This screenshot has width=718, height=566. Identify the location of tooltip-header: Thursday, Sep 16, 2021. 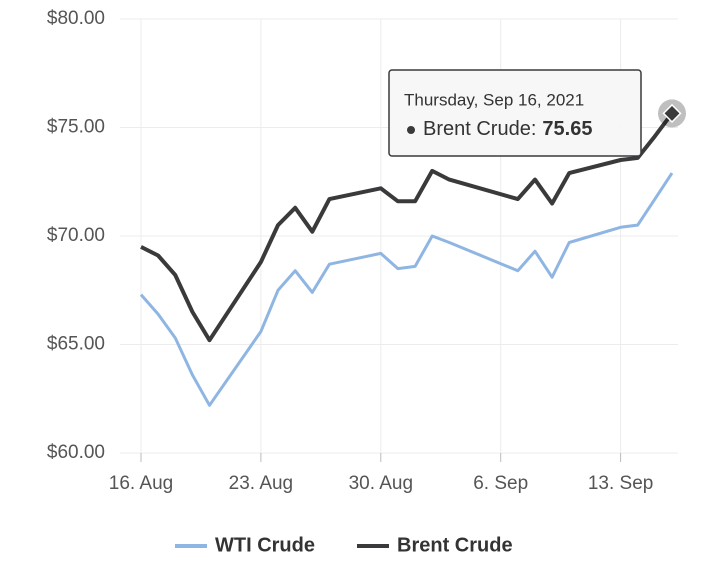
(494, 99).